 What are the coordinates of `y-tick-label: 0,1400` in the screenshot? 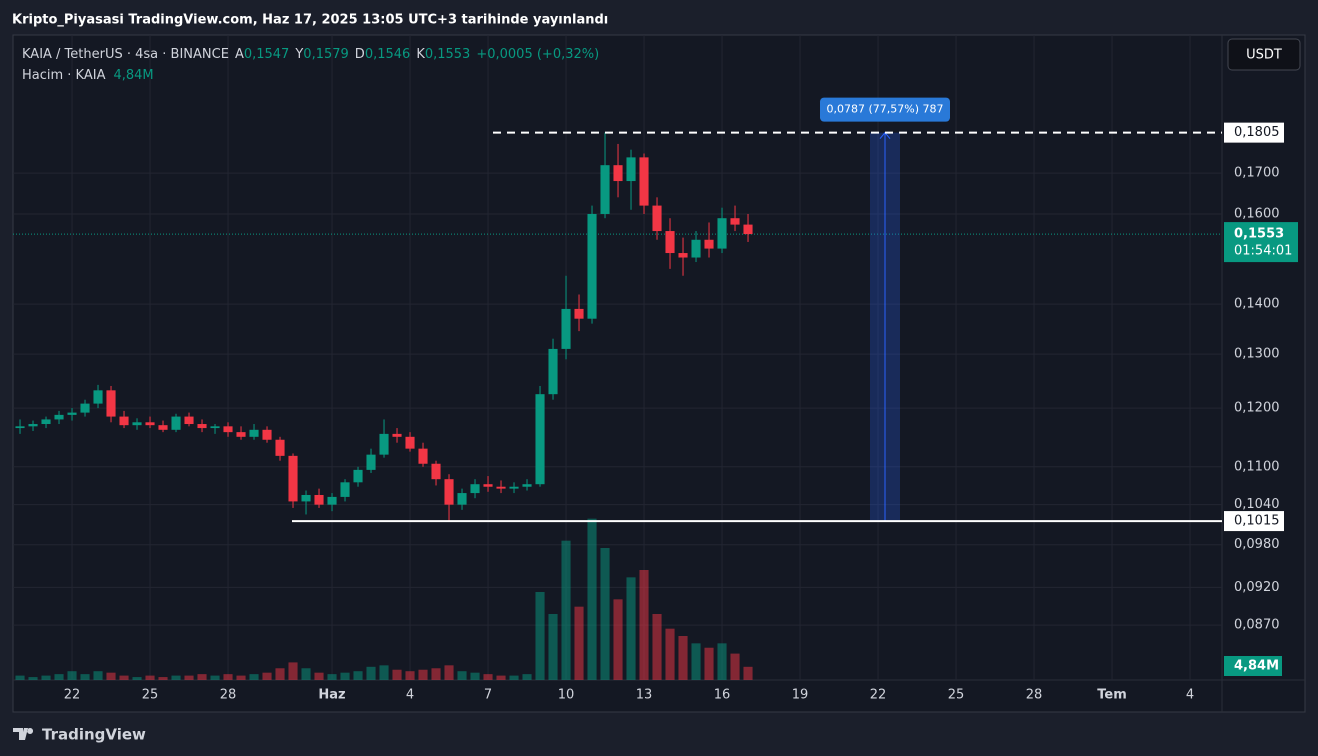 It's located at (1257, 304).